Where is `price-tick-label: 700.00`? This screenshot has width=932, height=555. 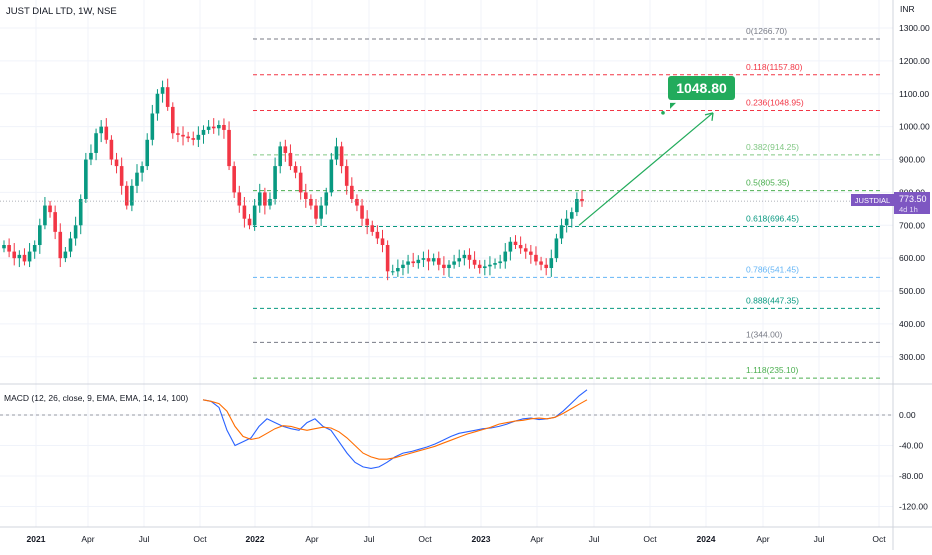
price-tick-label: 700.00 is located at coordinates (912, 225).